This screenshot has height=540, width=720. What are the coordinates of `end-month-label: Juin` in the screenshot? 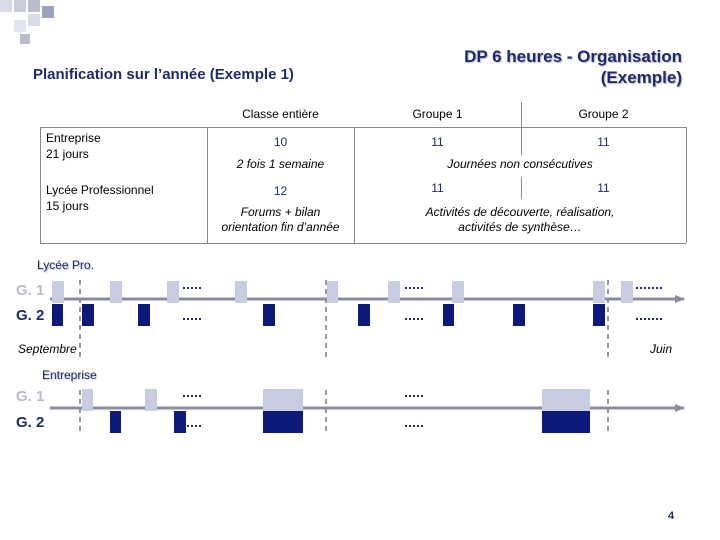 It's located at (661, 349).